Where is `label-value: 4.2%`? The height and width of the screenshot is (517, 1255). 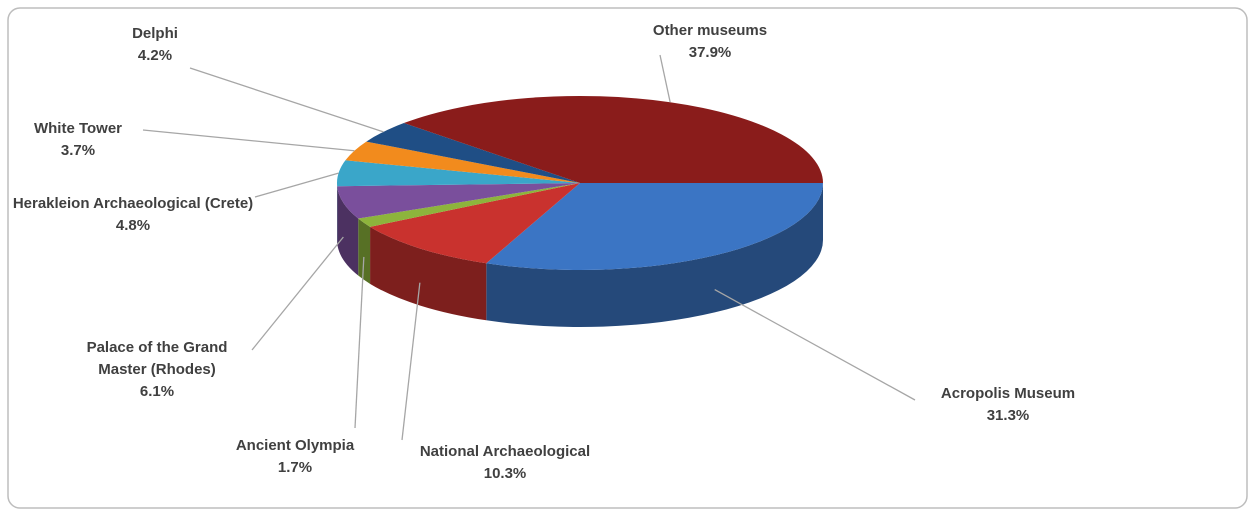
label-value: 4.2% is located at coordinates (155, 55).